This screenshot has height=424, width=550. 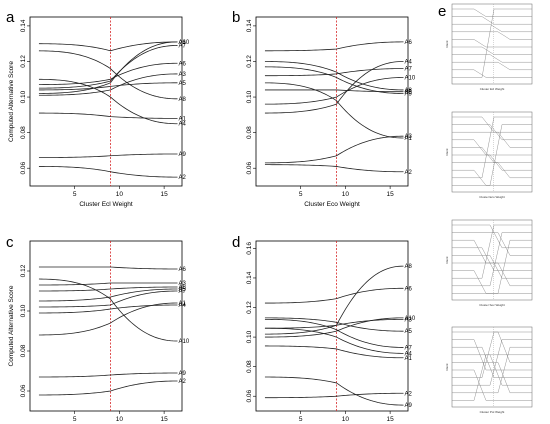 I want to click on y-tick-label: 0.16, so click(x=249, y=248).